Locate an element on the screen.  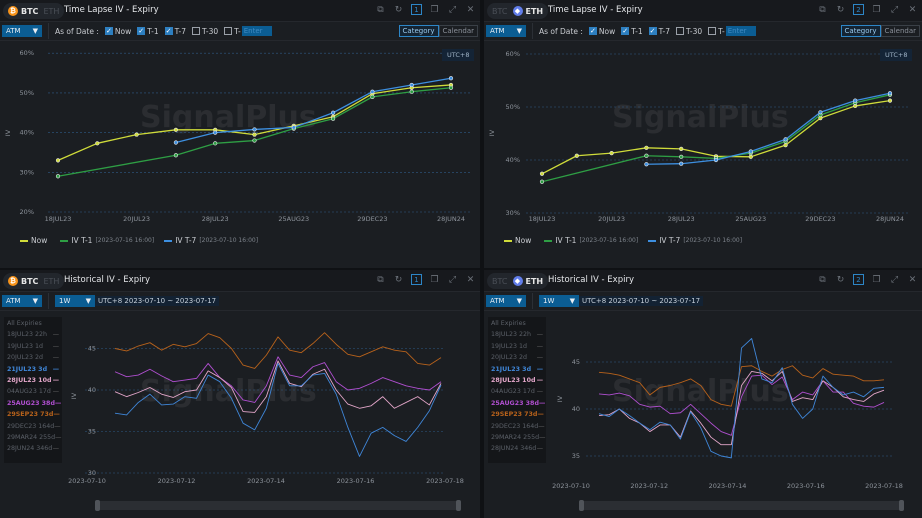
checkbox-t-: T- is located at coordinates (232, 31).